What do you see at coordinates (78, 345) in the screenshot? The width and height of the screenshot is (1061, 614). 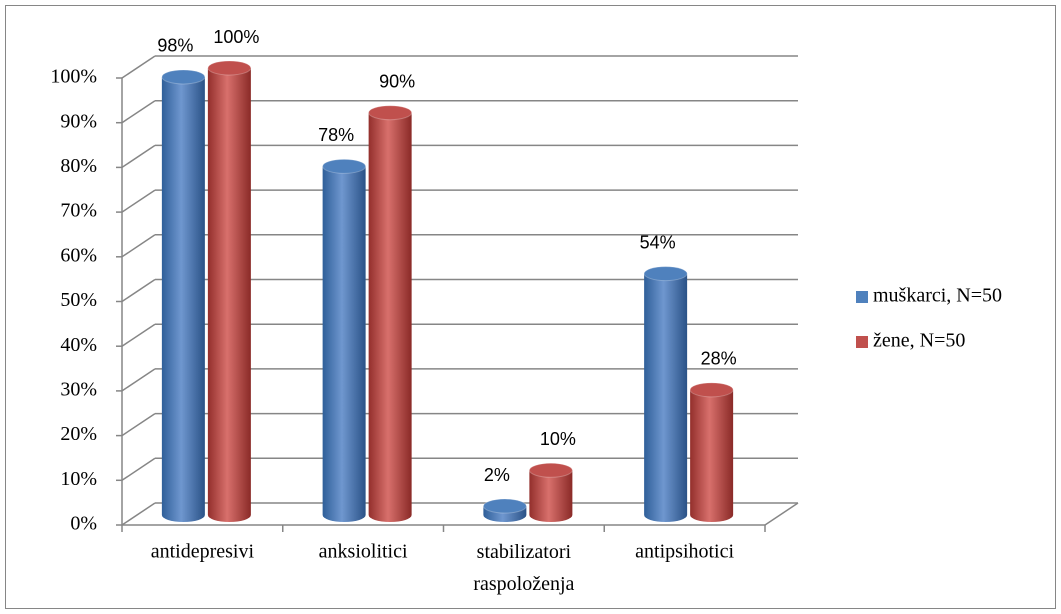 I see `y-tick-label: 40%` at bounding box center [78, 345].